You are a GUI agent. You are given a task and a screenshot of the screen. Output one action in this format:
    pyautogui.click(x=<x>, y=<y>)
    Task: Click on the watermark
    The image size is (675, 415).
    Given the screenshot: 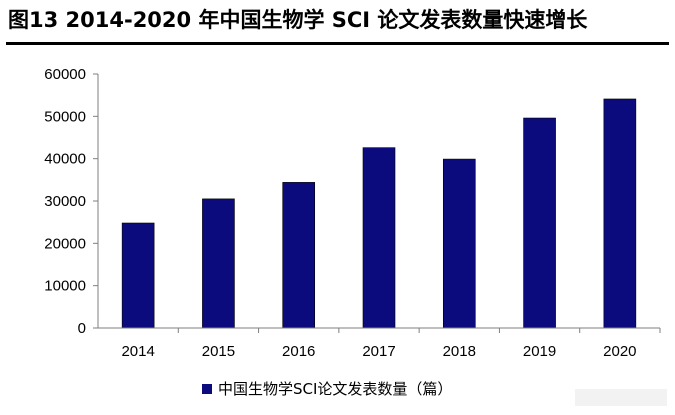 What is the action you would take?
    pyautogui.click(x=621, y=397)
    